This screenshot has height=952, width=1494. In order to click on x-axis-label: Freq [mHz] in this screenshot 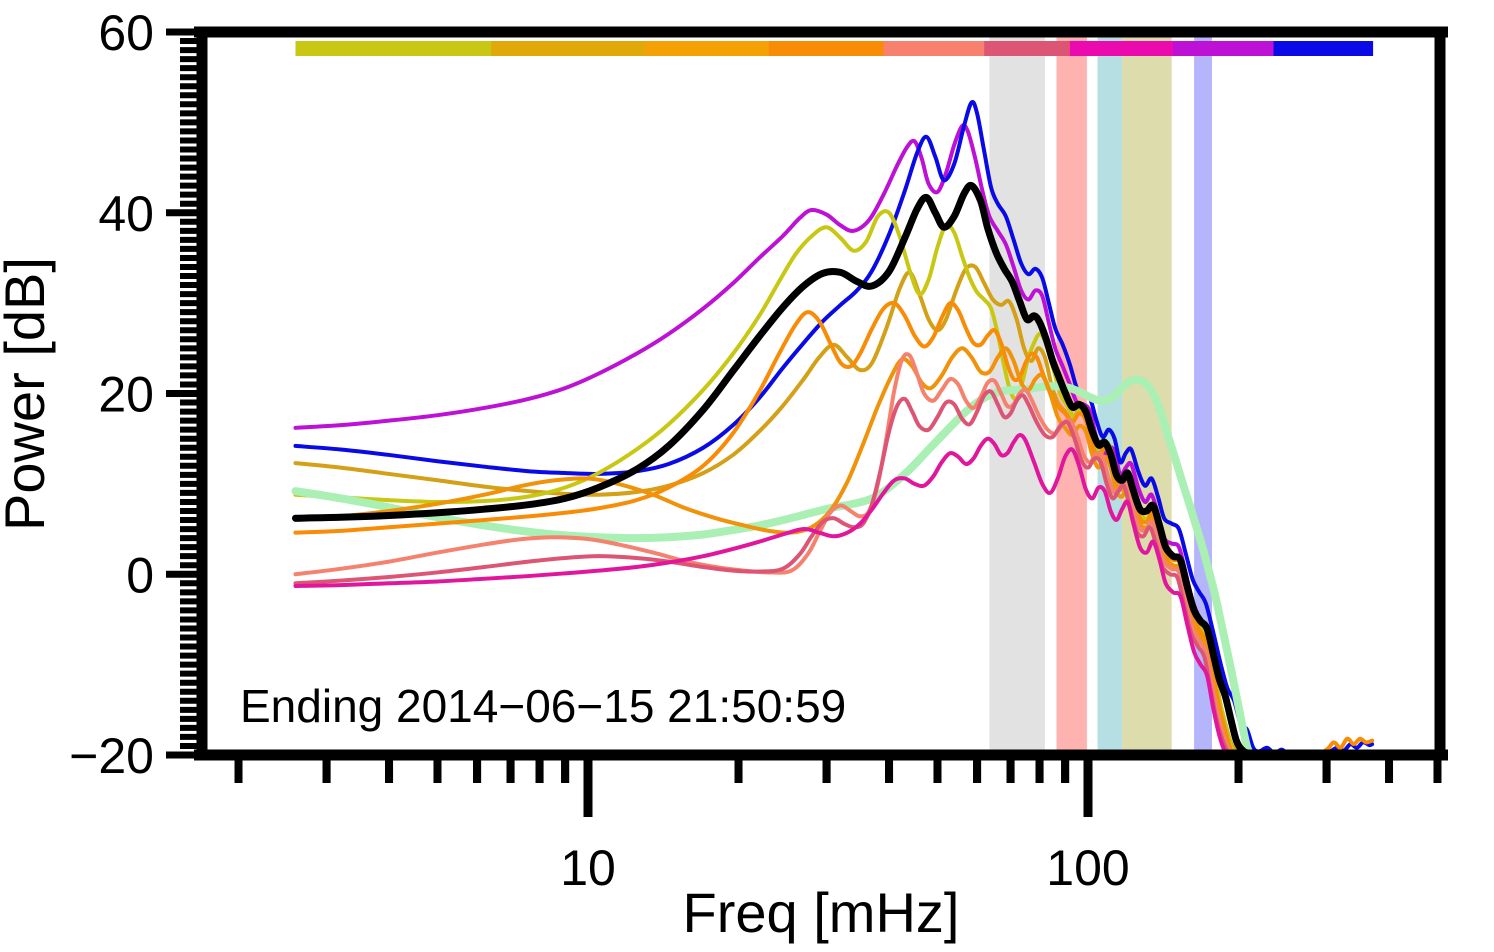, I will do `click(821, 912)`.